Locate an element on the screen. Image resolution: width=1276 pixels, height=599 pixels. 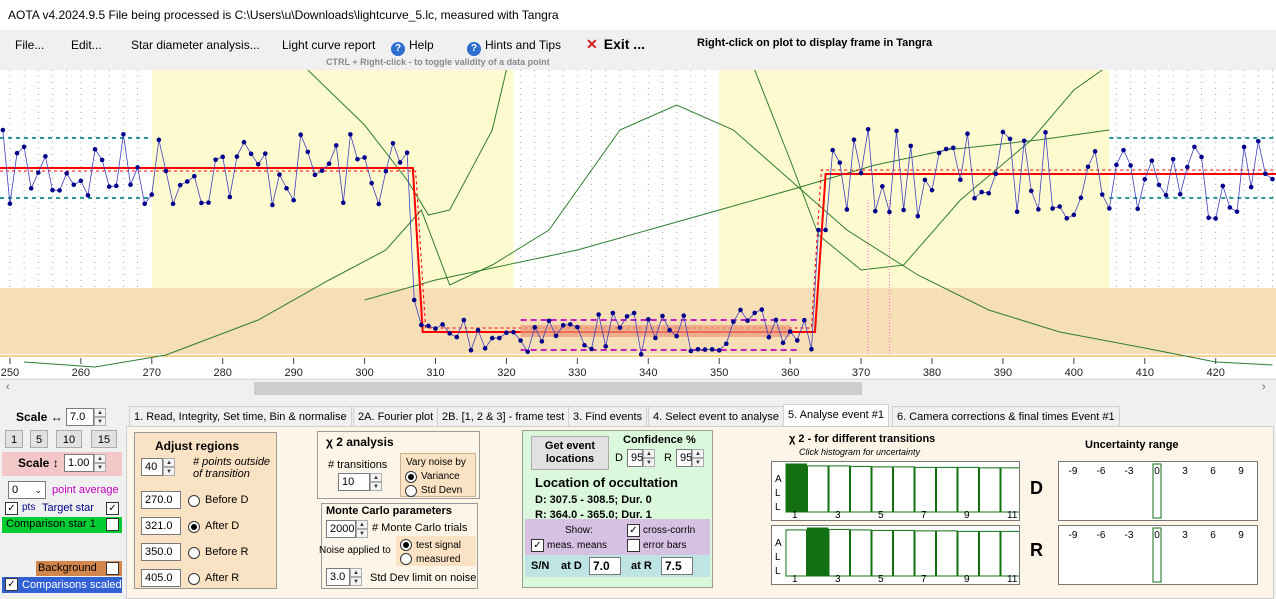
pts-checkbox: ✓ is located at coordinates (11, 508).